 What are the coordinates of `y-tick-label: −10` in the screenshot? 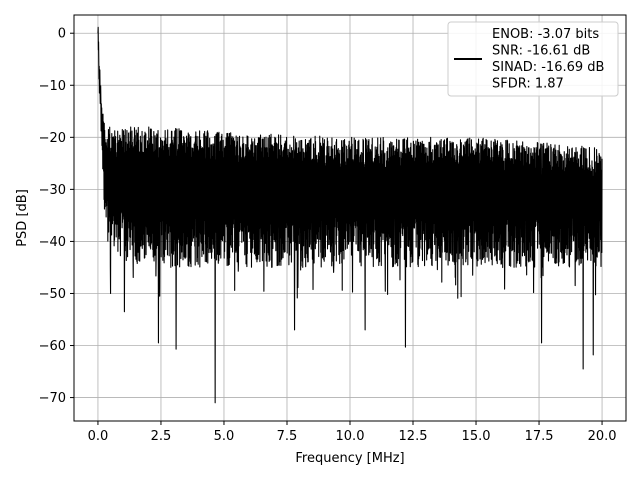 It's located at (52, 86).